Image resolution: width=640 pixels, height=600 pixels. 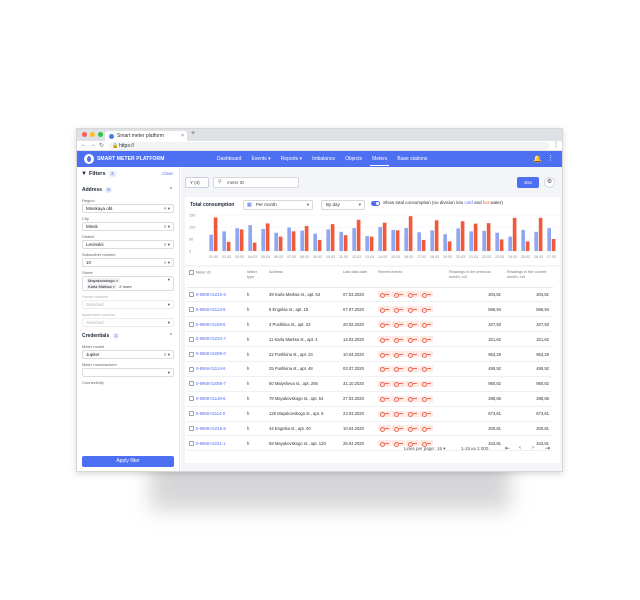 What do you see at coordinates (128, 262) in the screenshot?
I see `subscriber-select: 10 × ▾` at bounding box center [128, 262].